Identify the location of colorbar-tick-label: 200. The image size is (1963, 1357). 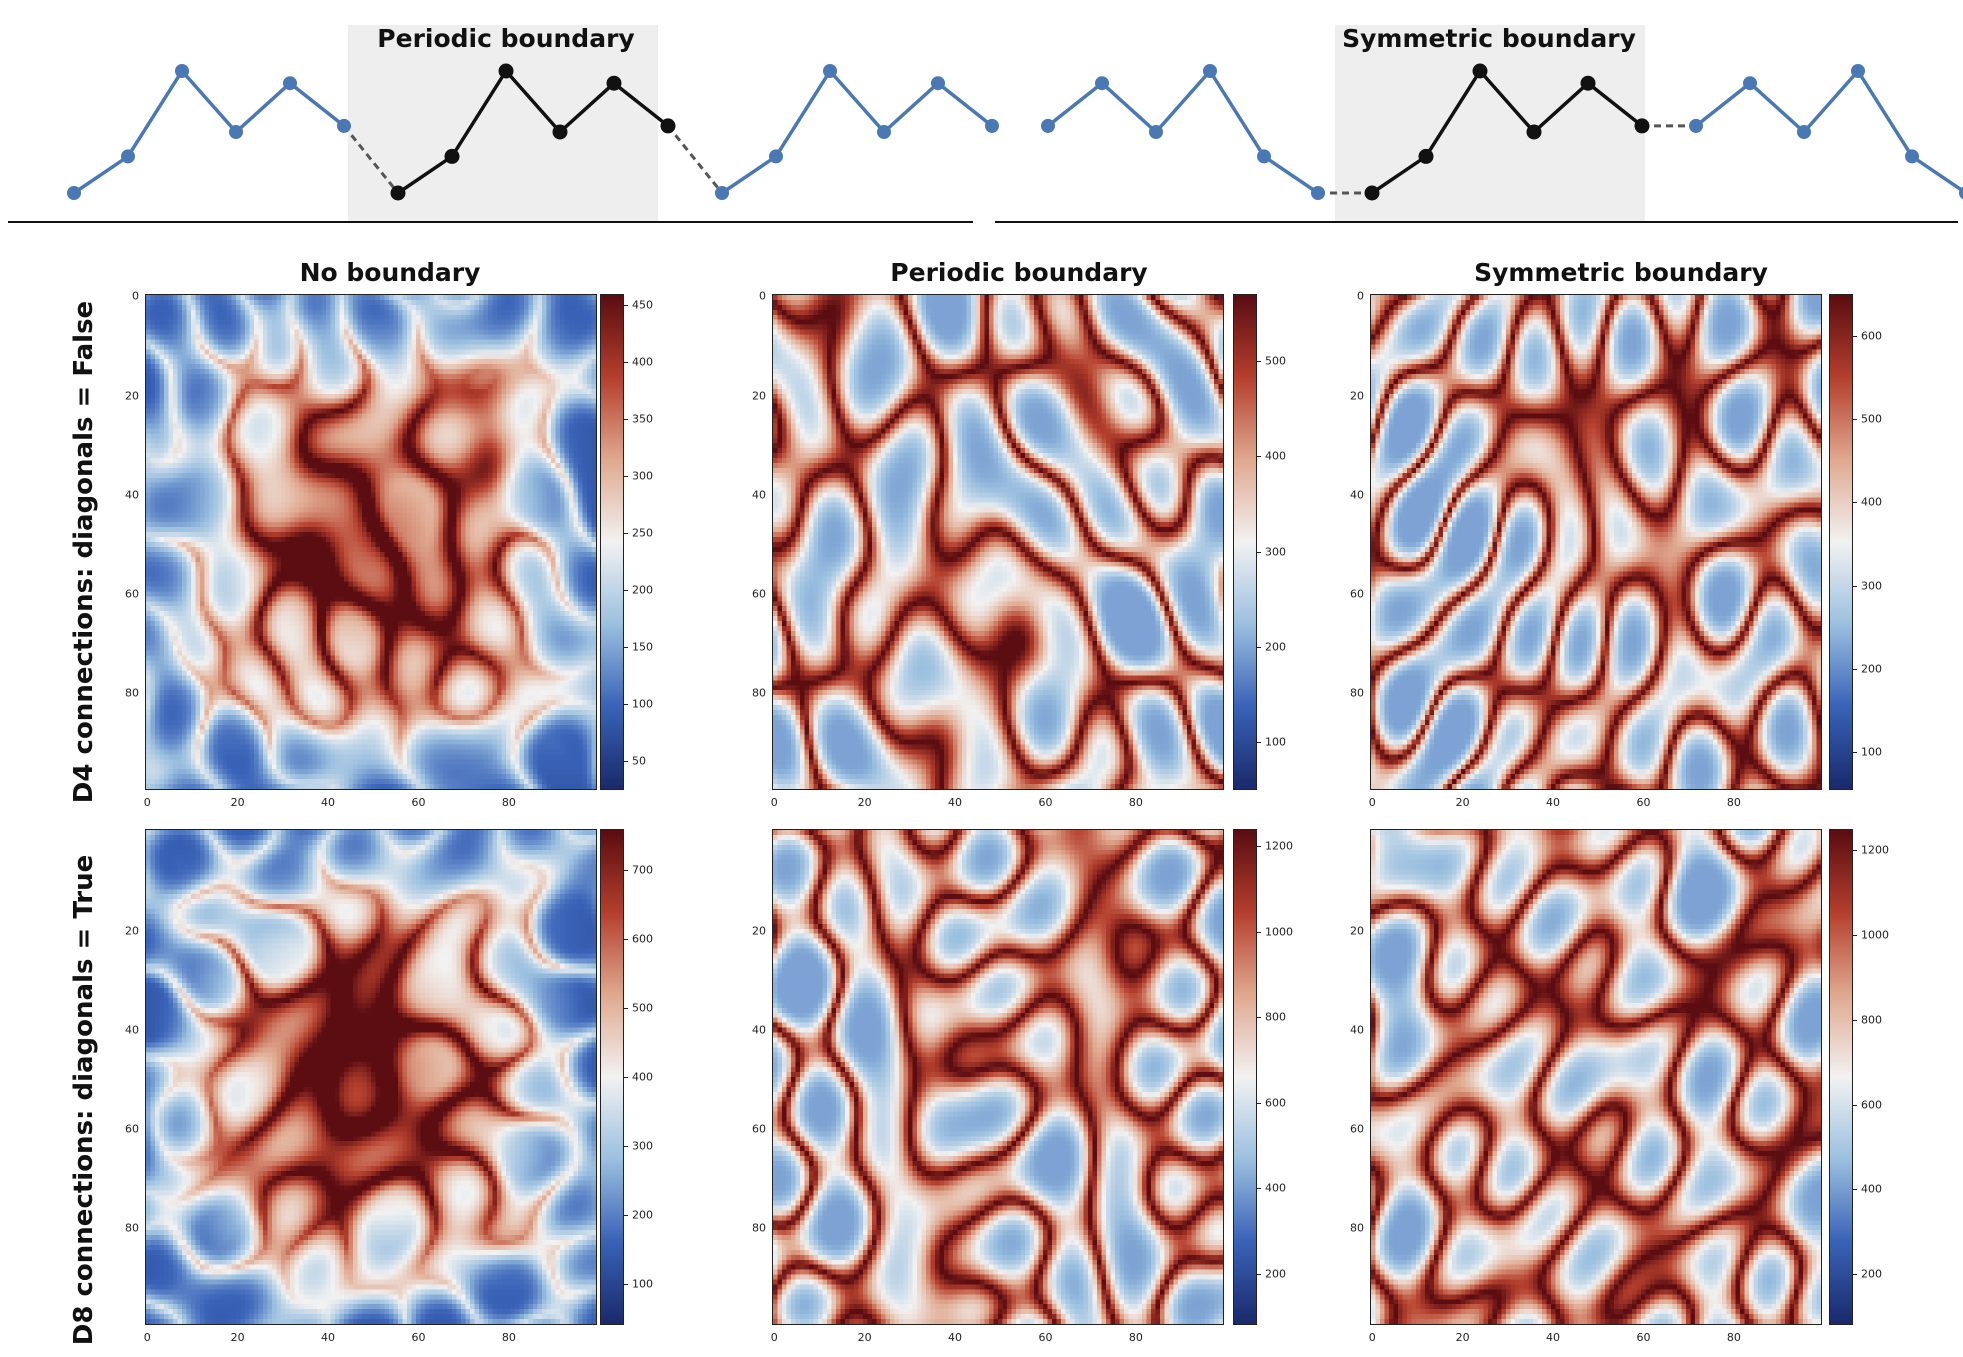
(1871, 1274).